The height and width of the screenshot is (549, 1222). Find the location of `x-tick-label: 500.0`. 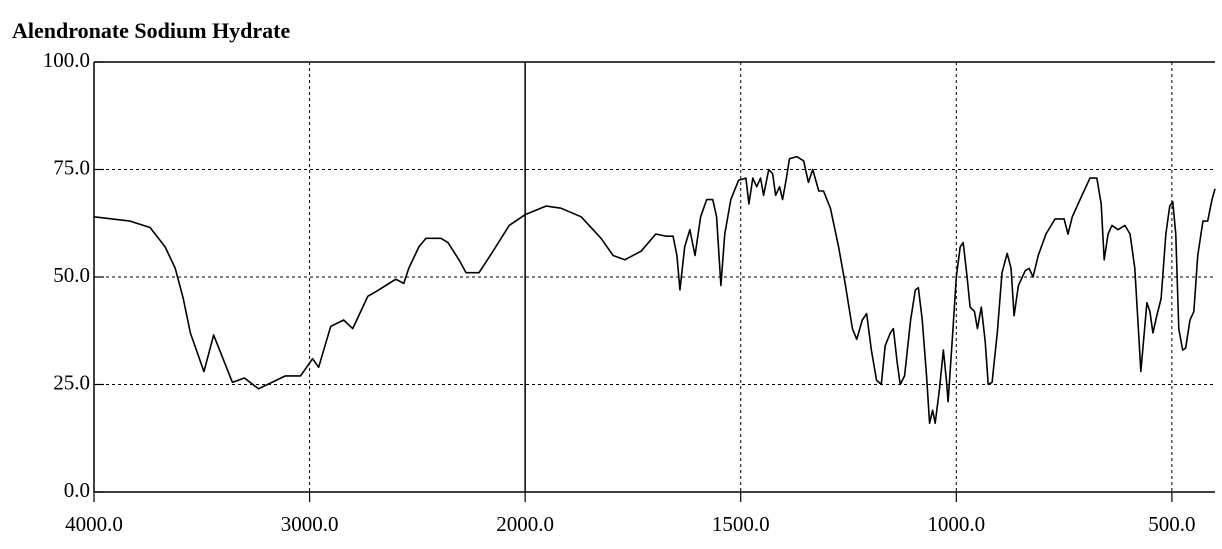

x-tick-label: 500.0 is located at coordinates (1171, 524).